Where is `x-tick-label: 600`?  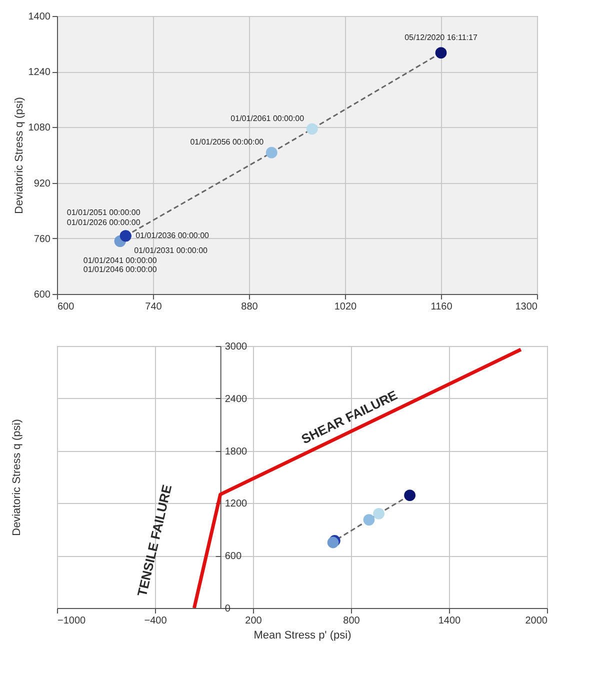
x-tick-label: 600 is located at coordinates (66, 307).